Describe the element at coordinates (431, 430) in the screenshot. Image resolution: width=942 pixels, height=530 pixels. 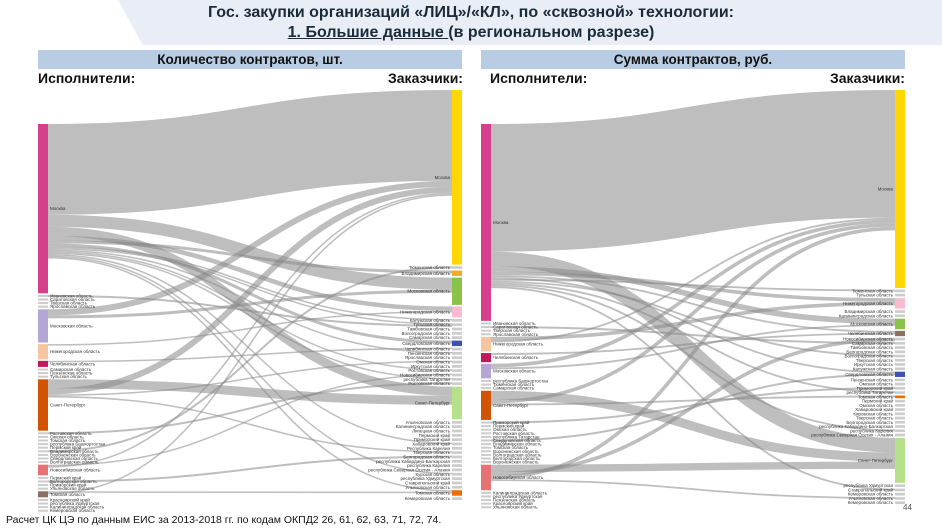
I see `customer-label: Липецкая область` at that location.